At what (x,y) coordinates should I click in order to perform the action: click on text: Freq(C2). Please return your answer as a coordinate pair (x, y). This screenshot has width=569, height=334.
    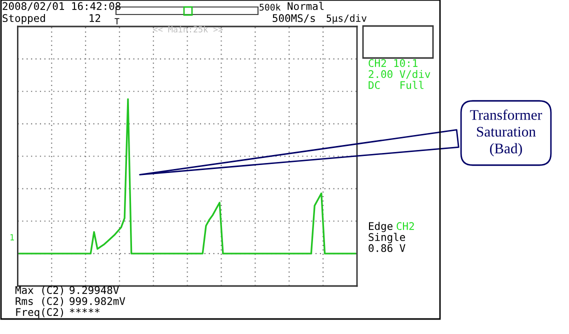
    Looking at the image, I should click on (40, 313).